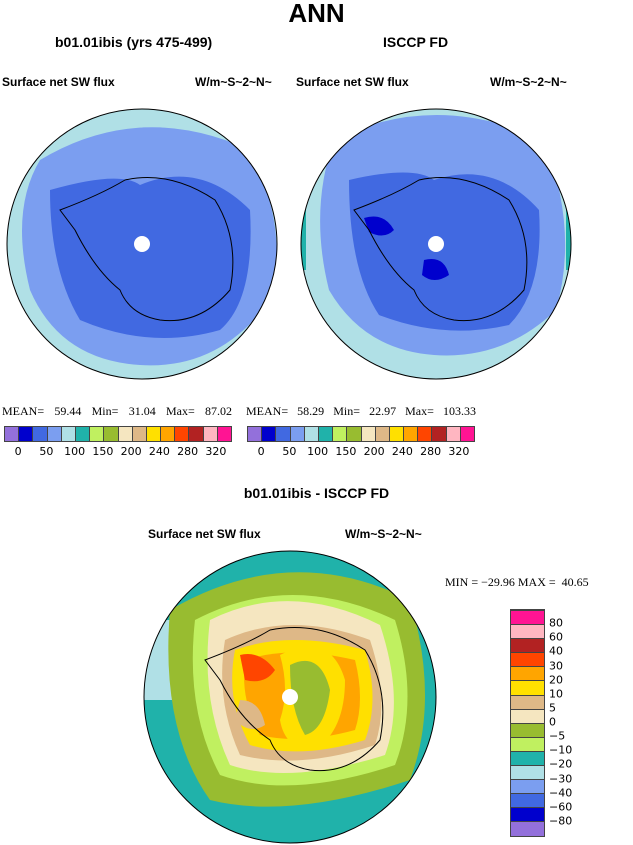 The height and width of the screenshot is (845, 633). Describe the element at coordinates (142, 244) in the screenshot. I see `map-model` at that location.